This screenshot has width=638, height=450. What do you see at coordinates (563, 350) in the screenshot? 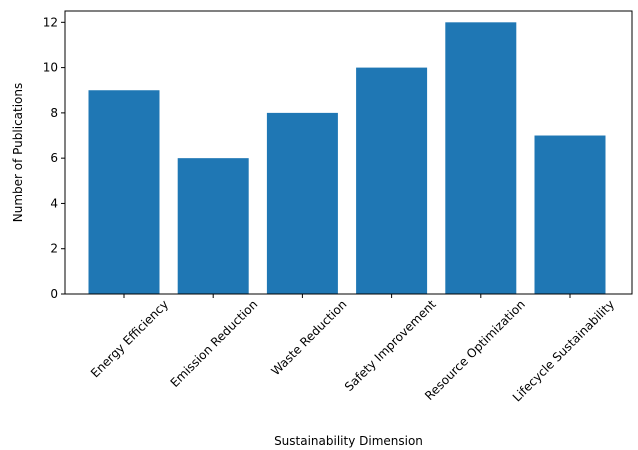
I see `x-tick-label-5: Lifecycle Sustainability` at bounding box center [563, 350].